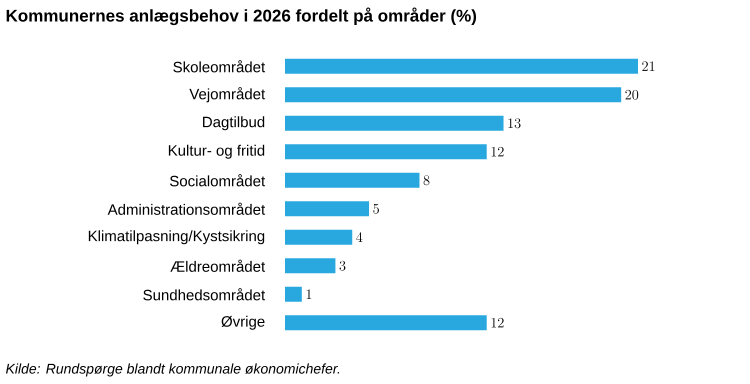  Describe the element at coordinates (204, 294) in the screenshot. I see `y-tick-label: Sundhedsområdet` at that location.